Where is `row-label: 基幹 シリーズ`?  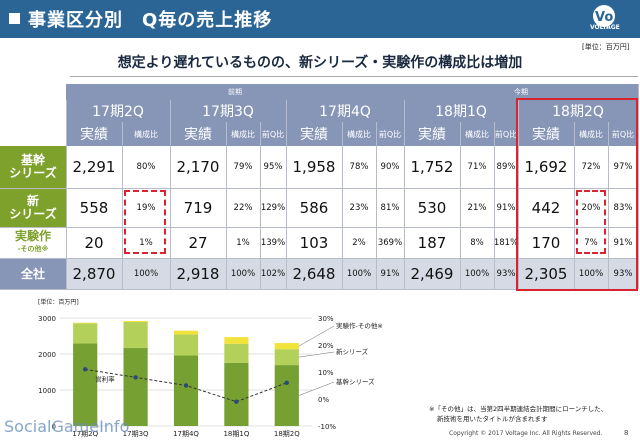
row-label: 基幹 シリーズ is located at coordinates (33, 167).